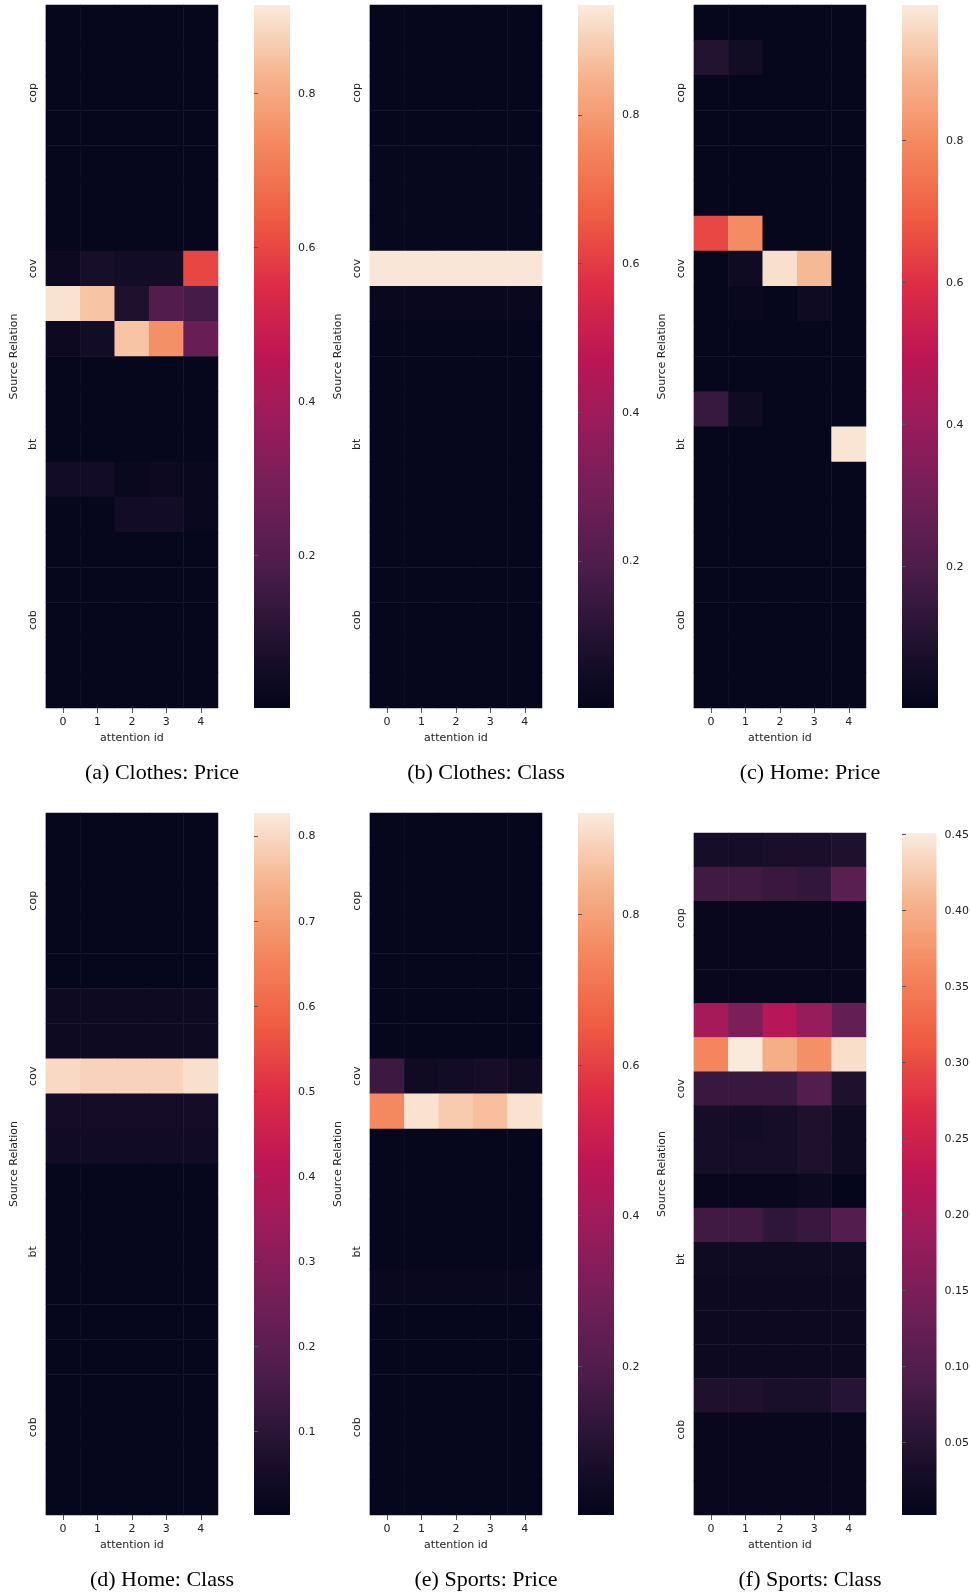  I want to click on color-bar-label: 0.40, so click(957, 910).